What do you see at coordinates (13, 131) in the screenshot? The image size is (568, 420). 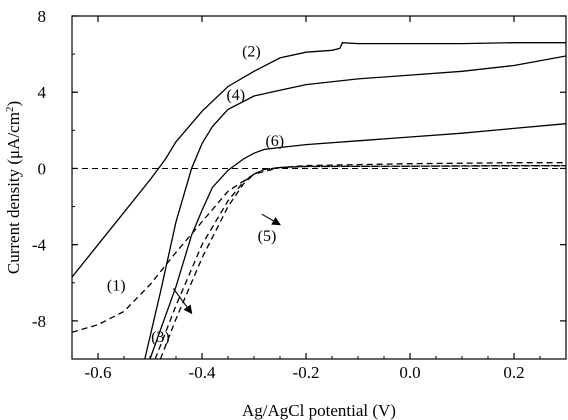 I see `y-axis-title-unit: A/cm` at bounding box center [13, 131].